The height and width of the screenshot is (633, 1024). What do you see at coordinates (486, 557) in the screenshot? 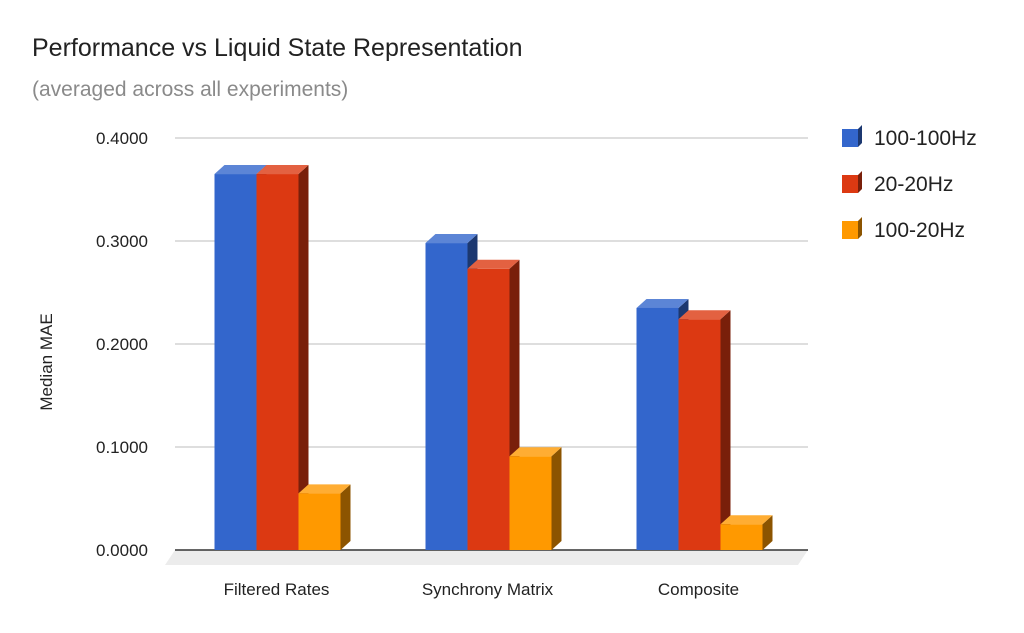
I see `chart-floor` at bounding box center [486, 557].